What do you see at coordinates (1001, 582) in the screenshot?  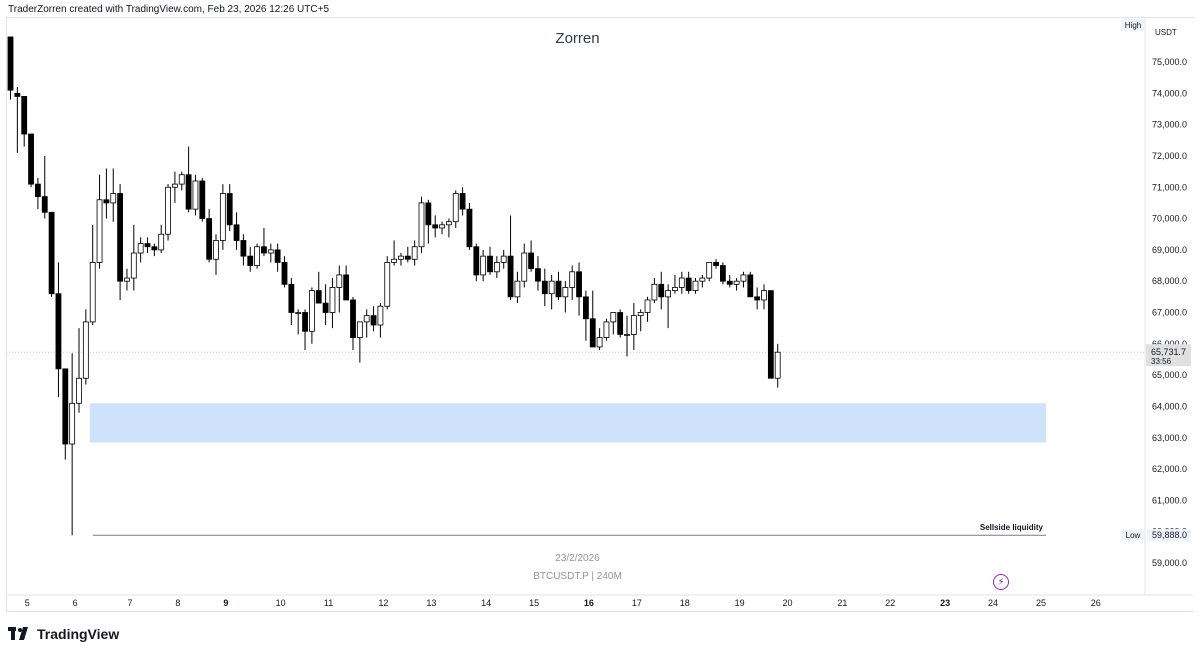 I see `lightning-bolt-icon: ⚡` at bounding box center [1001, 582].